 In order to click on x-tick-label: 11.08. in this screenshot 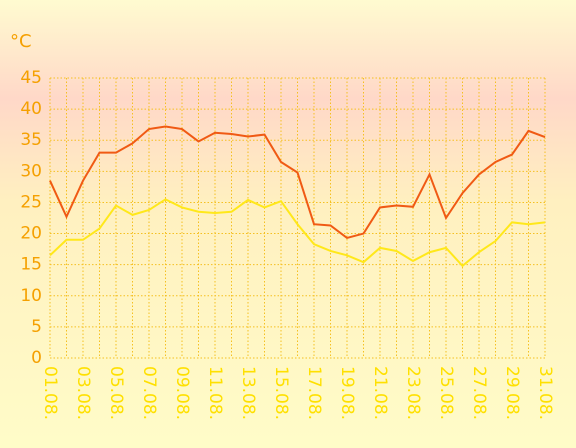, I will do `click(215, 393)`.